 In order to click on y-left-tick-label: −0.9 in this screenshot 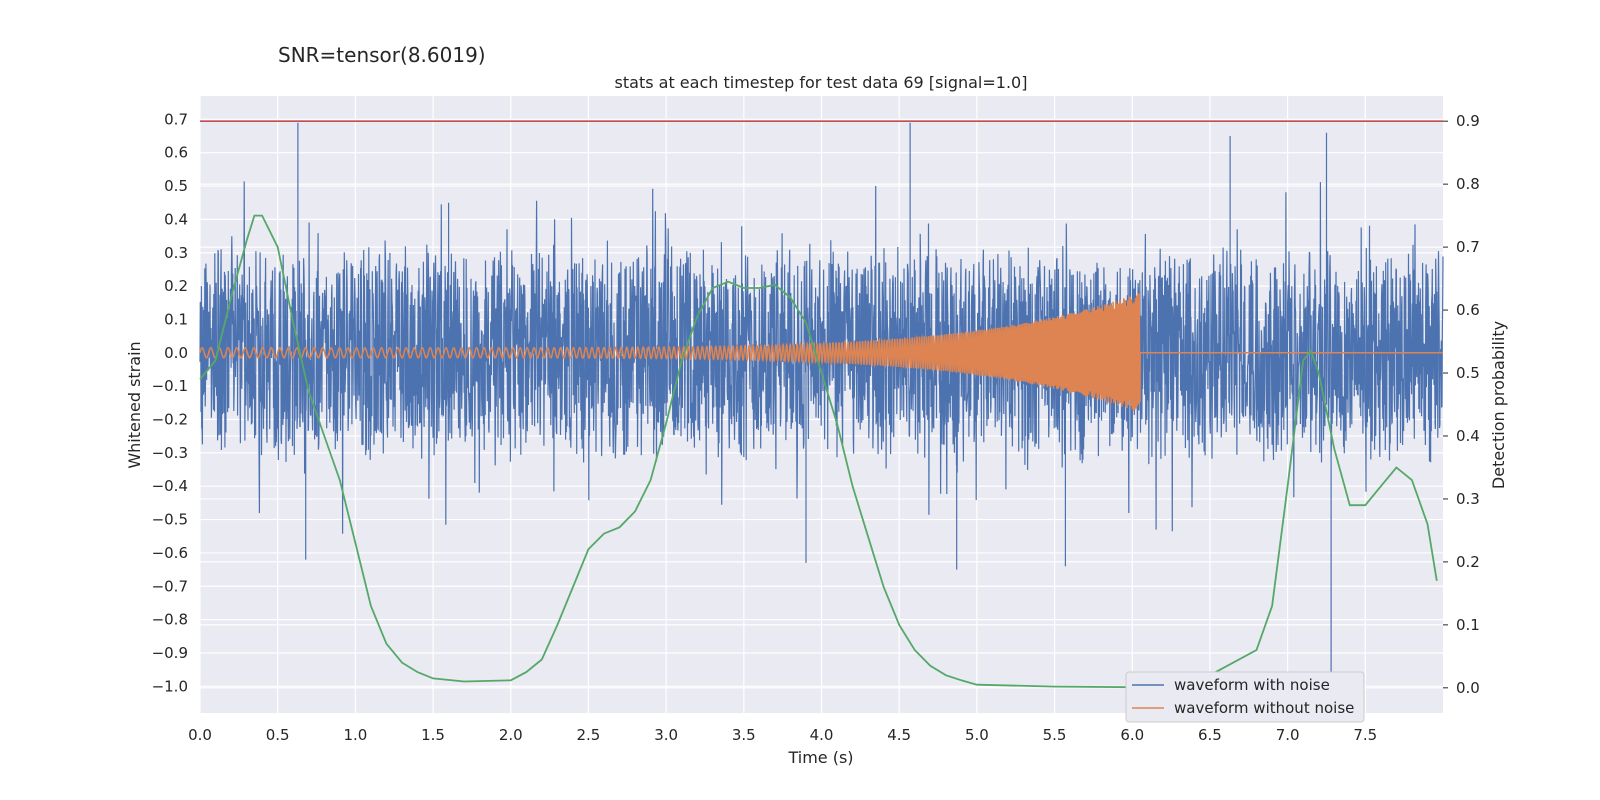, I will do `click(170, 653)`.